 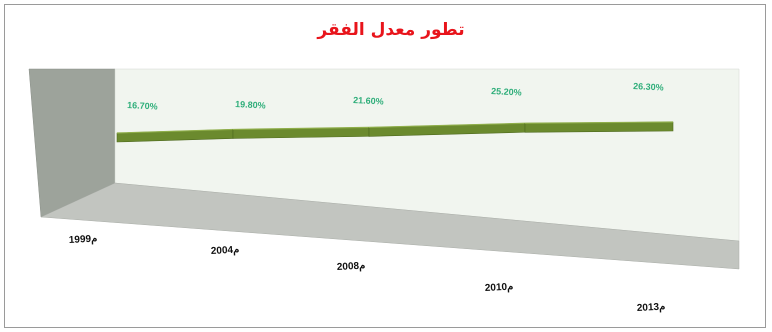 What do you see at coordinates (395, 132) in the screenshot?
I see `series-layer` at bounding box center [395, 132].